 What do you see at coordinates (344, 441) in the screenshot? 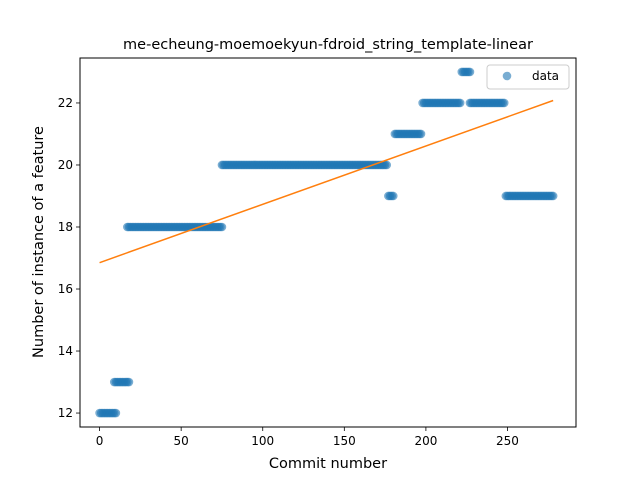
I see `x-tick-label: 150` at bounding box center [344, 441].